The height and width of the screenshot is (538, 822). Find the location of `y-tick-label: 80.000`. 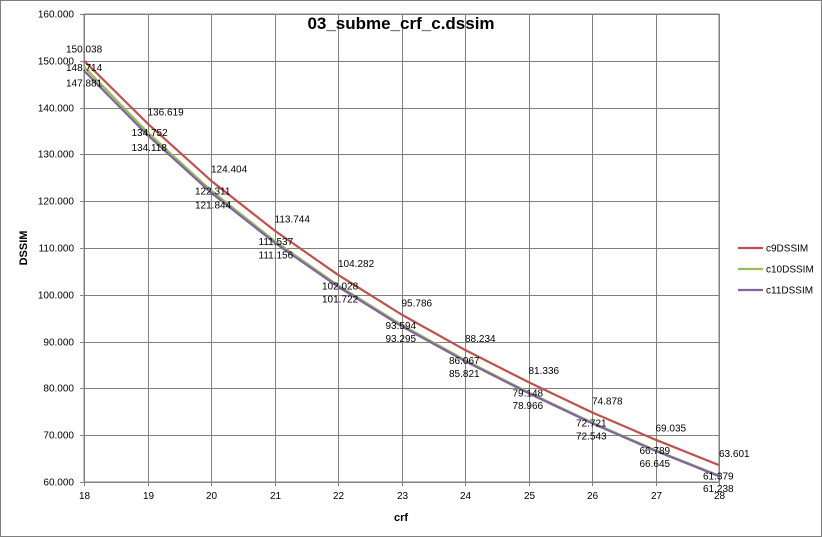

y-tick-label: 80.000 is located at coordinates (58, 389).